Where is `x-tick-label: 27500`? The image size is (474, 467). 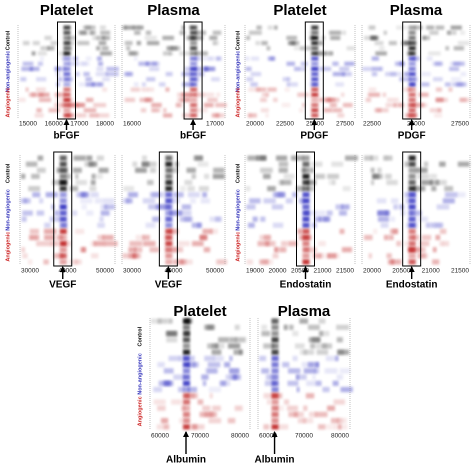
x-tick-label: 27500 is located at coordinates (460, 124).